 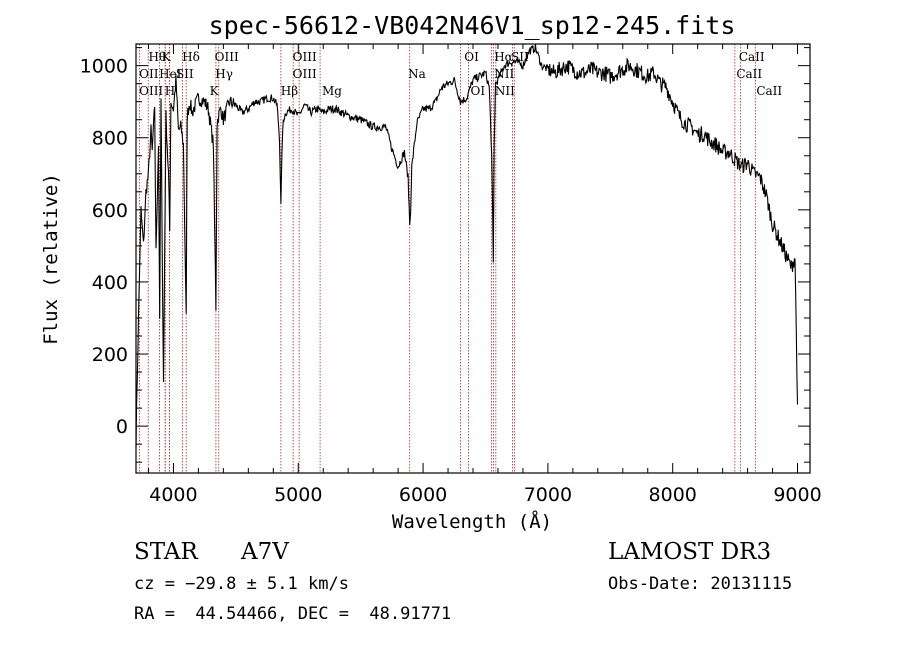 I want to click on line-label: Hδ, so click(x=191, y=57).